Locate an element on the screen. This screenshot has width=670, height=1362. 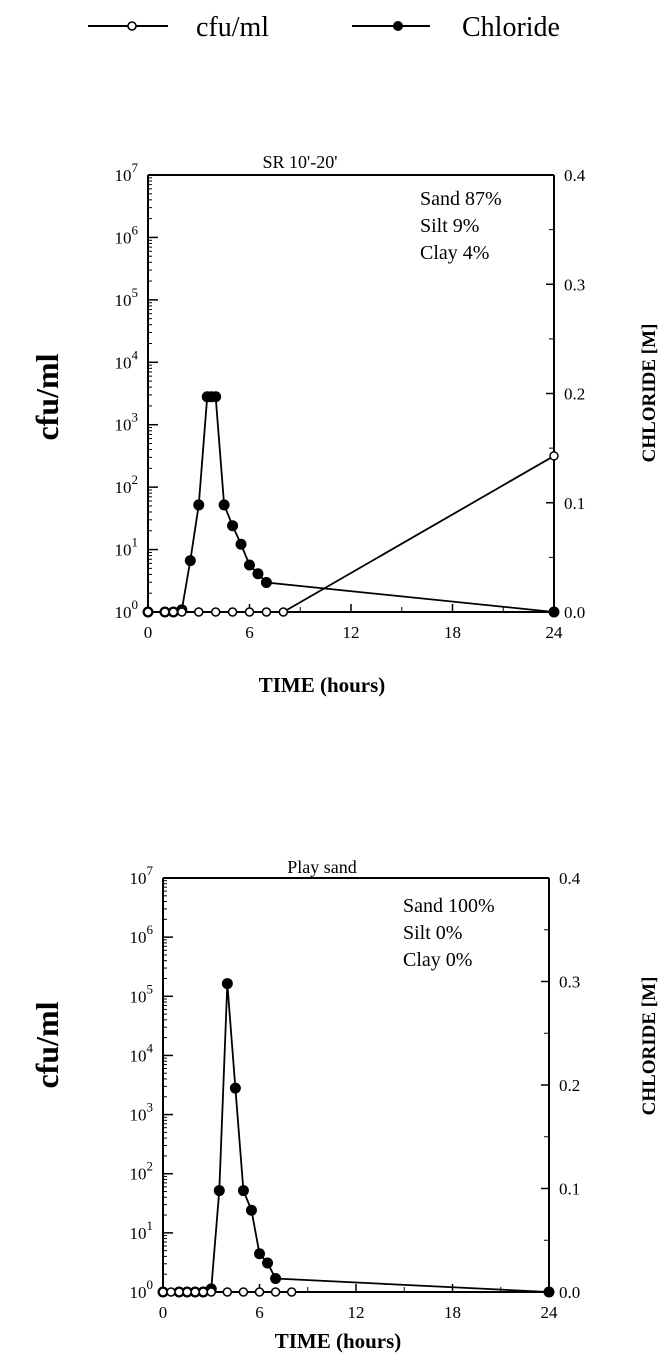
composition-sand: Sand 87% is located at coordinates (461, 199).